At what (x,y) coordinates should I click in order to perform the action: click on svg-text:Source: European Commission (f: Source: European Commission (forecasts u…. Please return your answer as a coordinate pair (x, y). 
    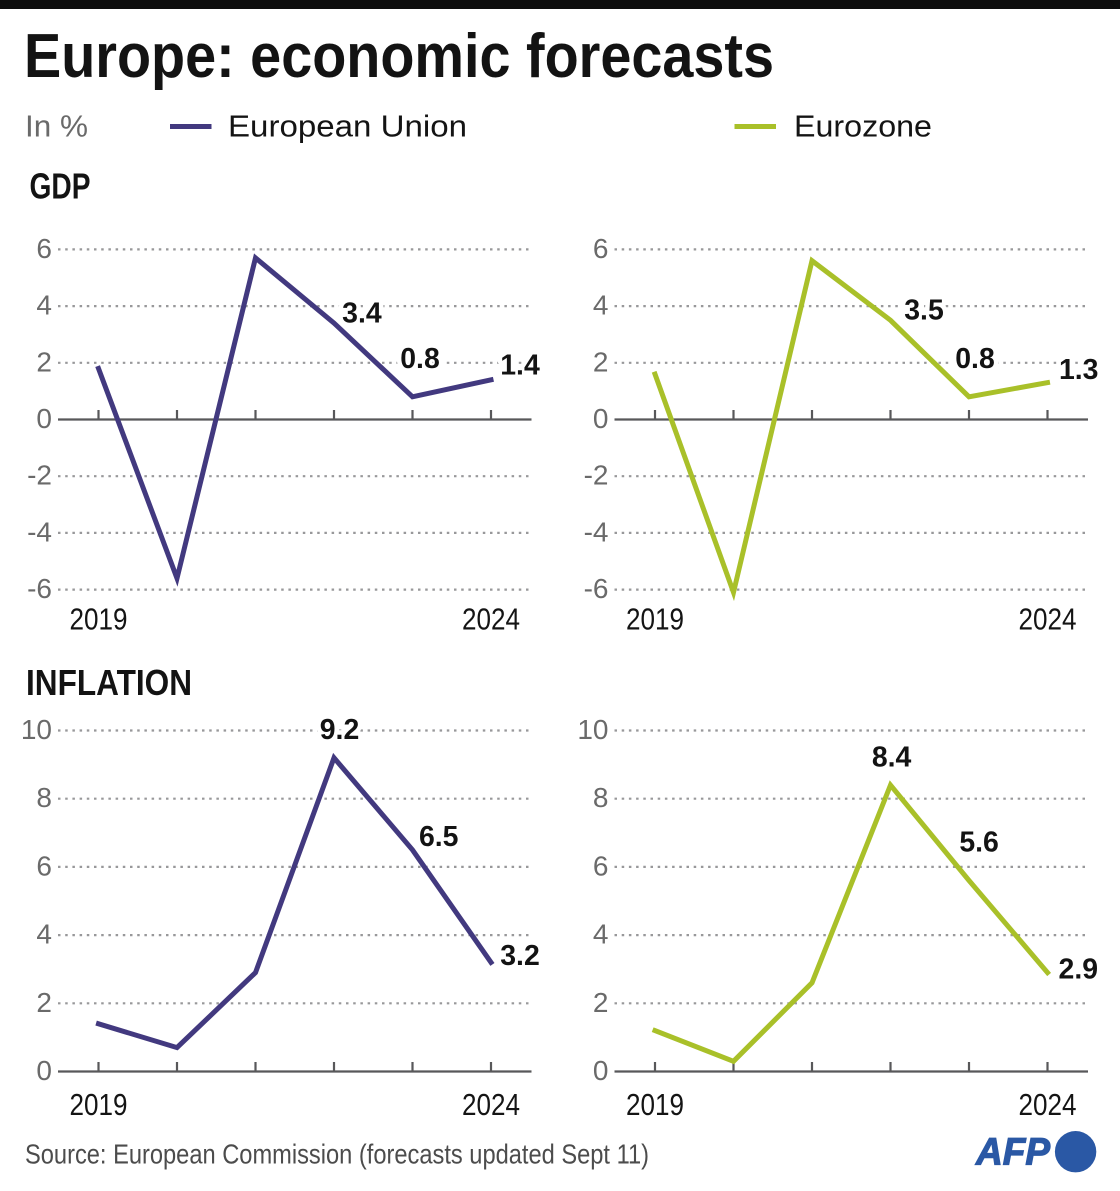
    Looking at the image, I should click on (337, 1154).